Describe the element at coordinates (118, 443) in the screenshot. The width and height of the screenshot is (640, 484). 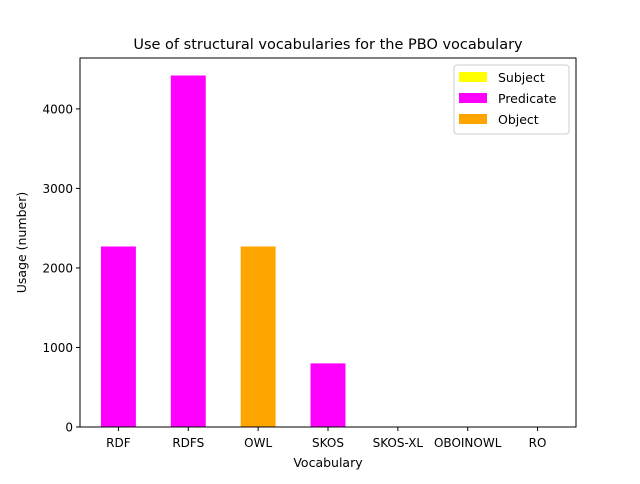
I see `x-tick-label: RDF` at that location.